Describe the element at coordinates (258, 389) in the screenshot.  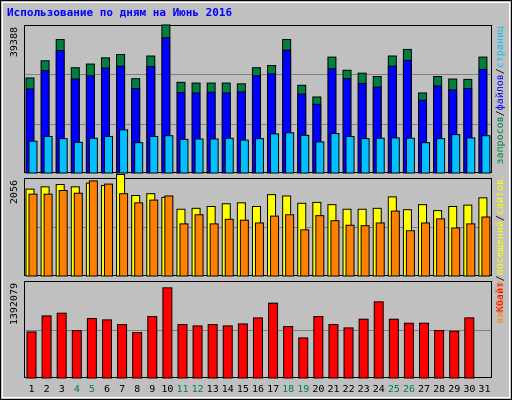
I see `day-label: 16` at that location.